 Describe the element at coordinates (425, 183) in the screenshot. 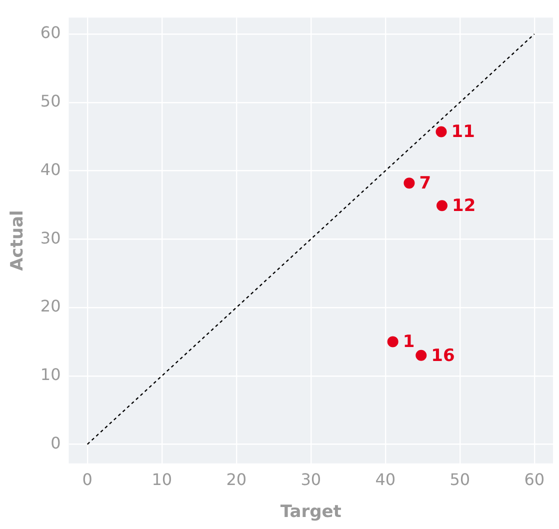

I see `annotation: 7` at that location.